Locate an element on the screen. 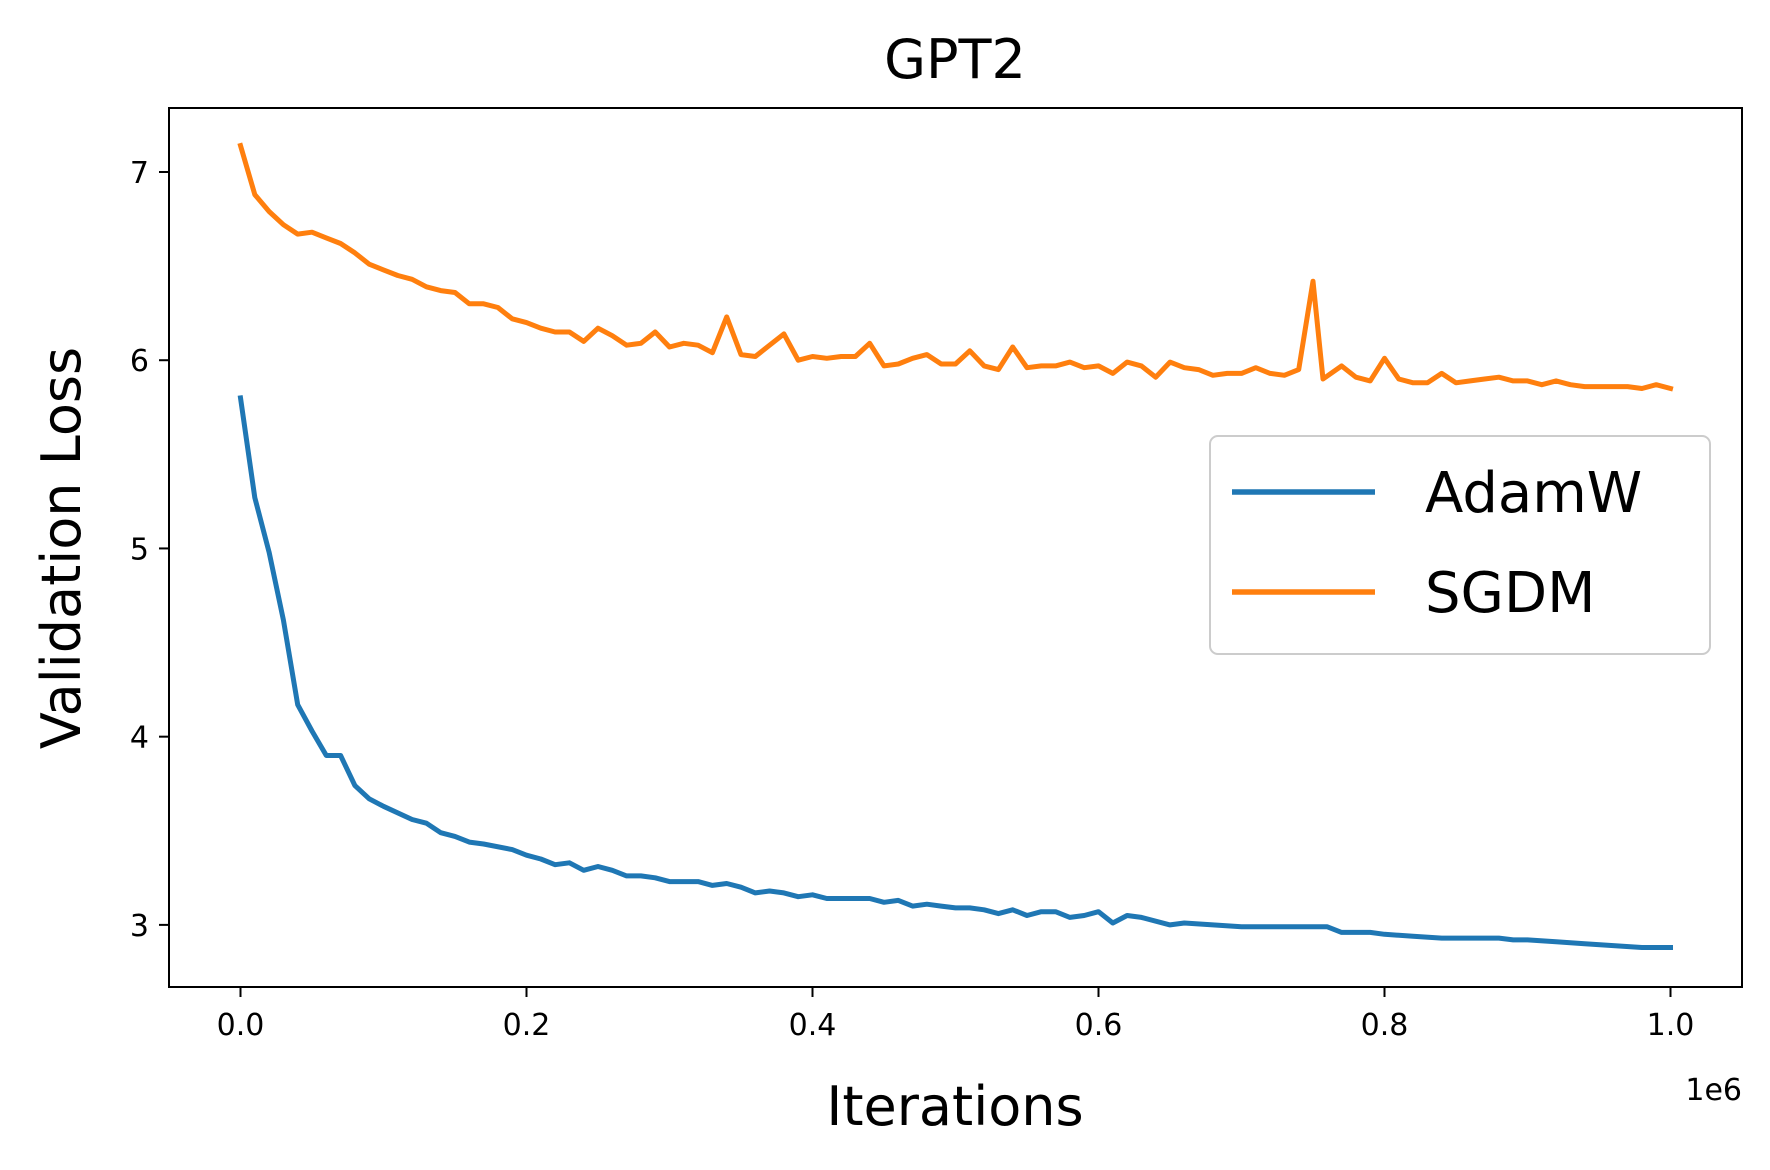 The height and width of the screenshot is (1170, 1770). x-axis-offset-label: 1e6 is located at coordinates (1713, 1090).